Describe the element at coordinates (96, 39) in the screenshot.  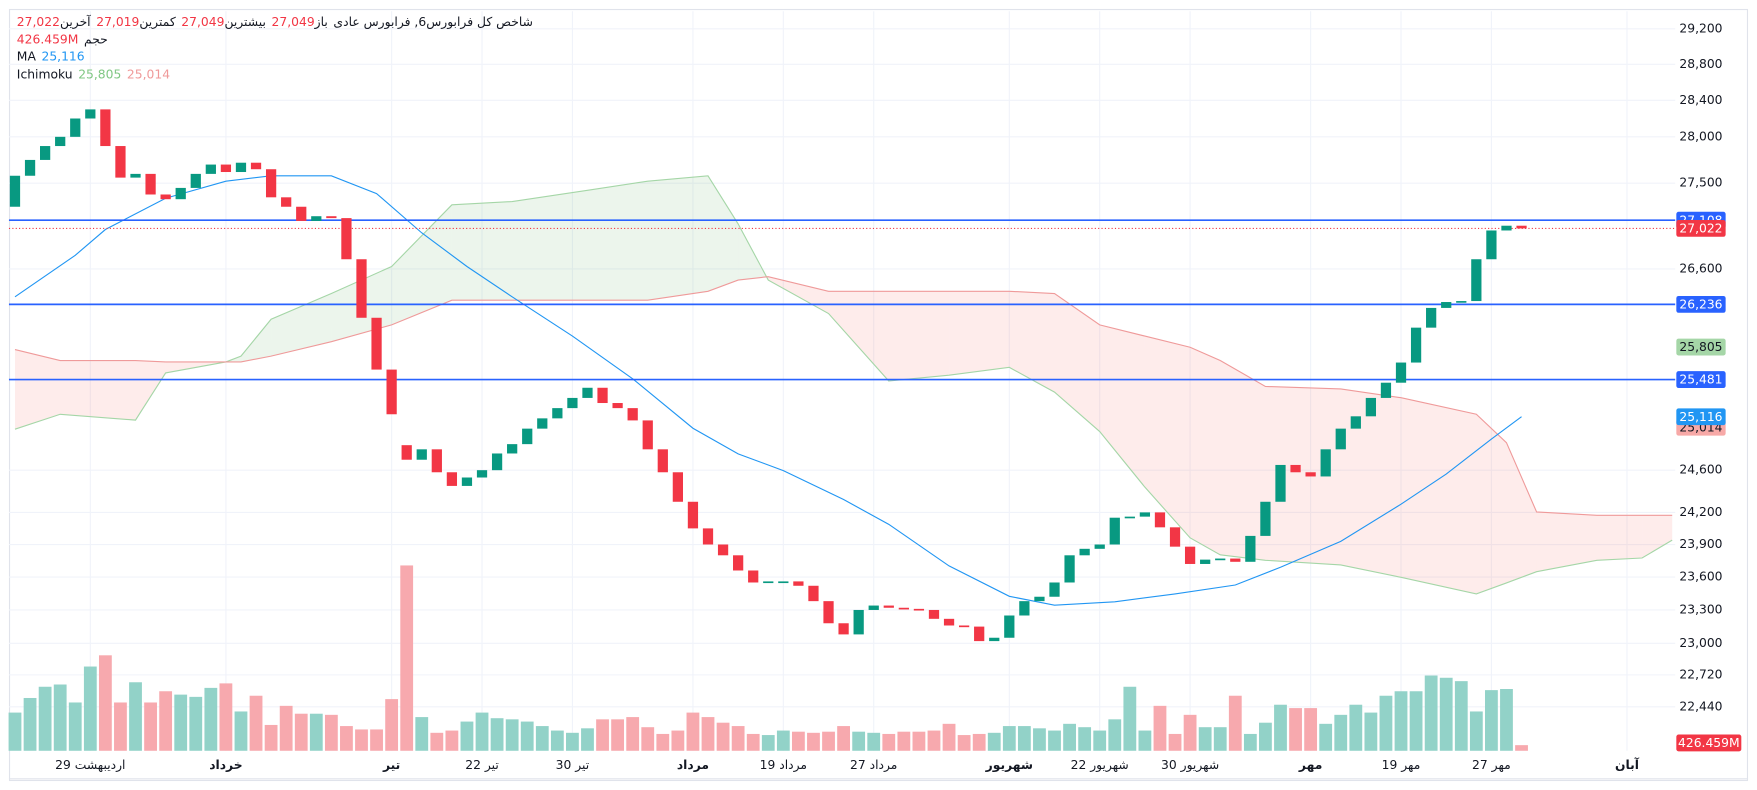
I see `volume-name: حجم` at that location.